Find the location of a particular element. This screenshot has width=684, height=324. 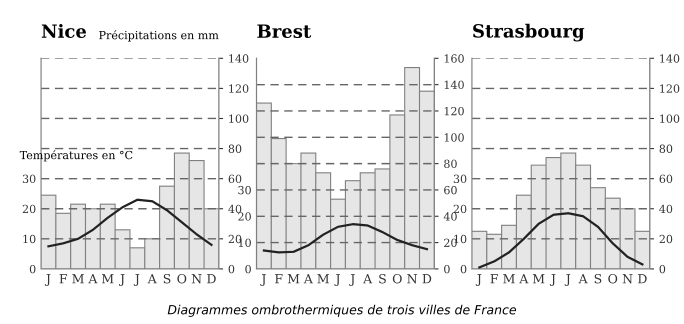

y2-tick-label: 20 is located at coordinates (666, 239).